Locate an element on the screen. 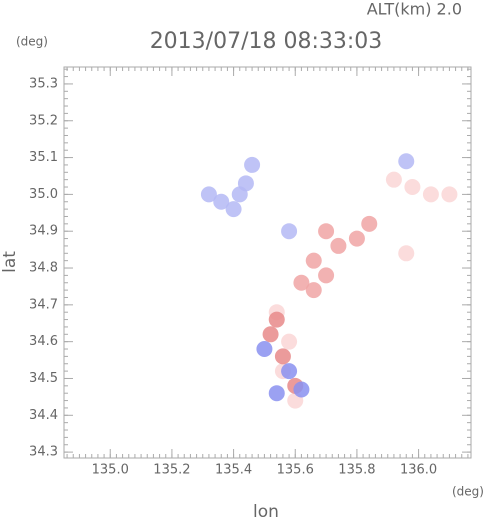 The width and height of the screenshot is (491, 521). y-tick-label: 34.8 is located at coordinates (43, 268).